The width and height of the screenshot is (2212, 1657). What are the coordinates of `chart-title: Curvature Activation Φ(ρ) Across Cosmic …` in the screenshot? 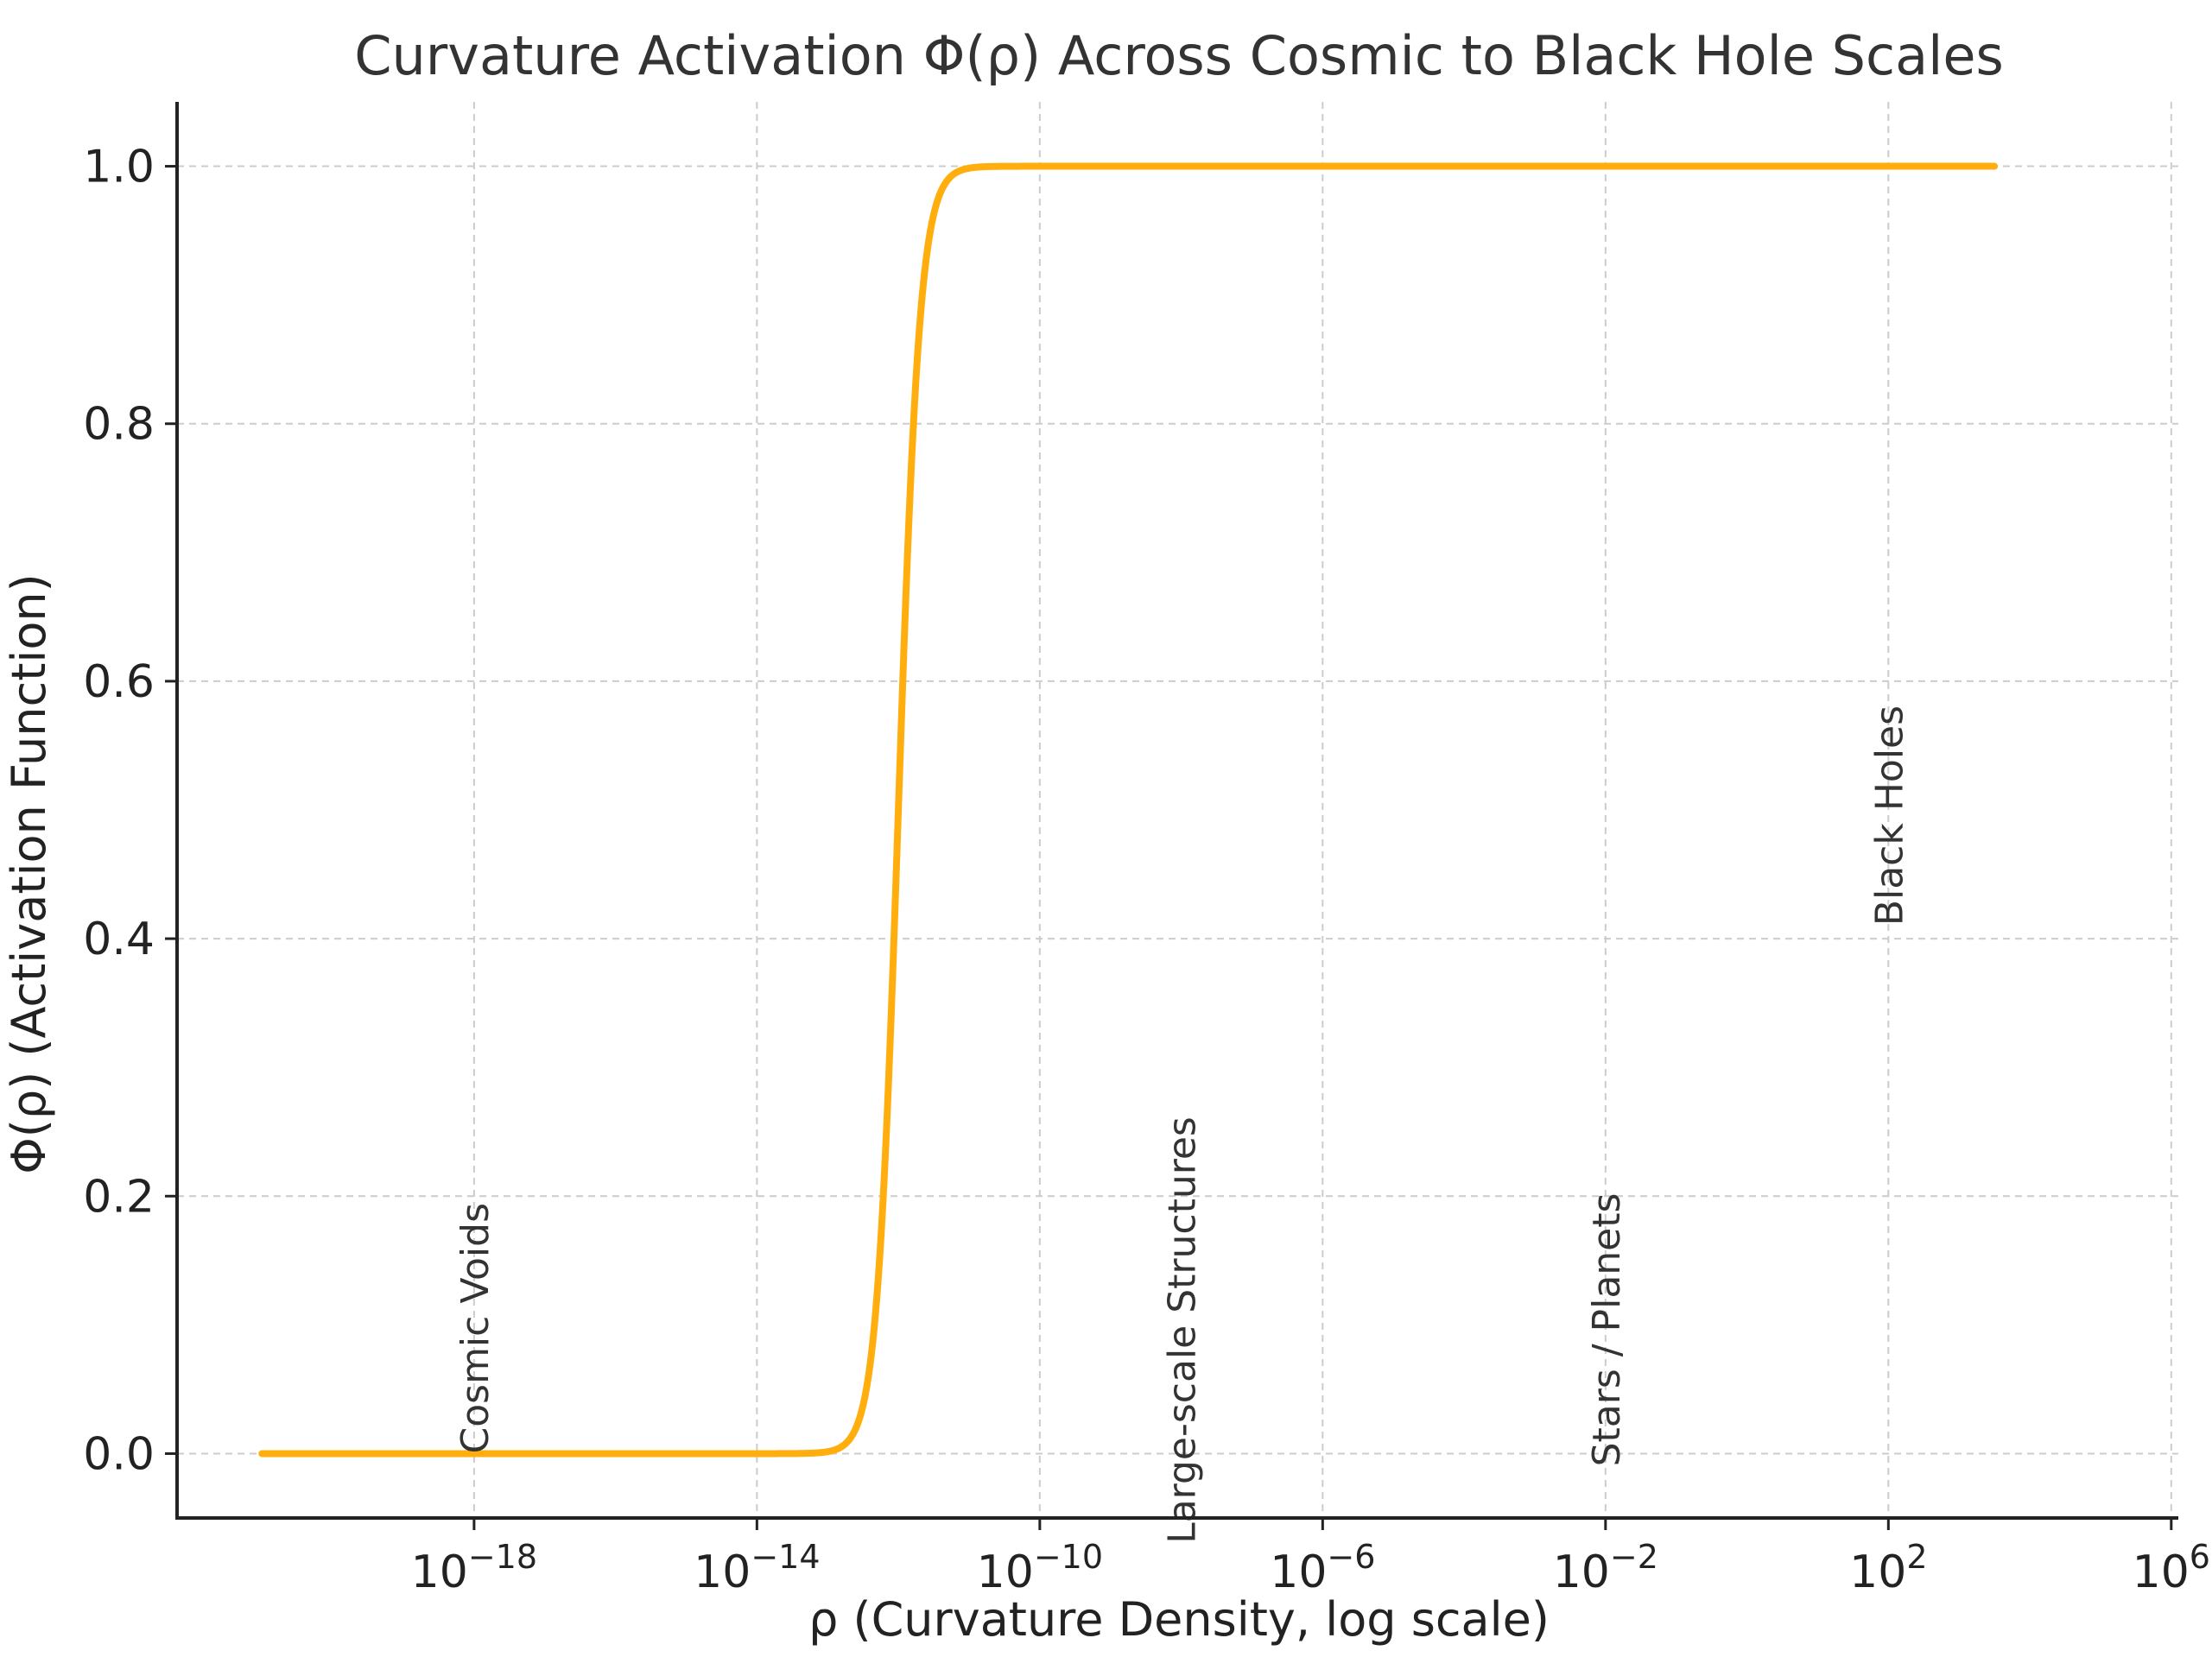 It's located at (1179, 55).